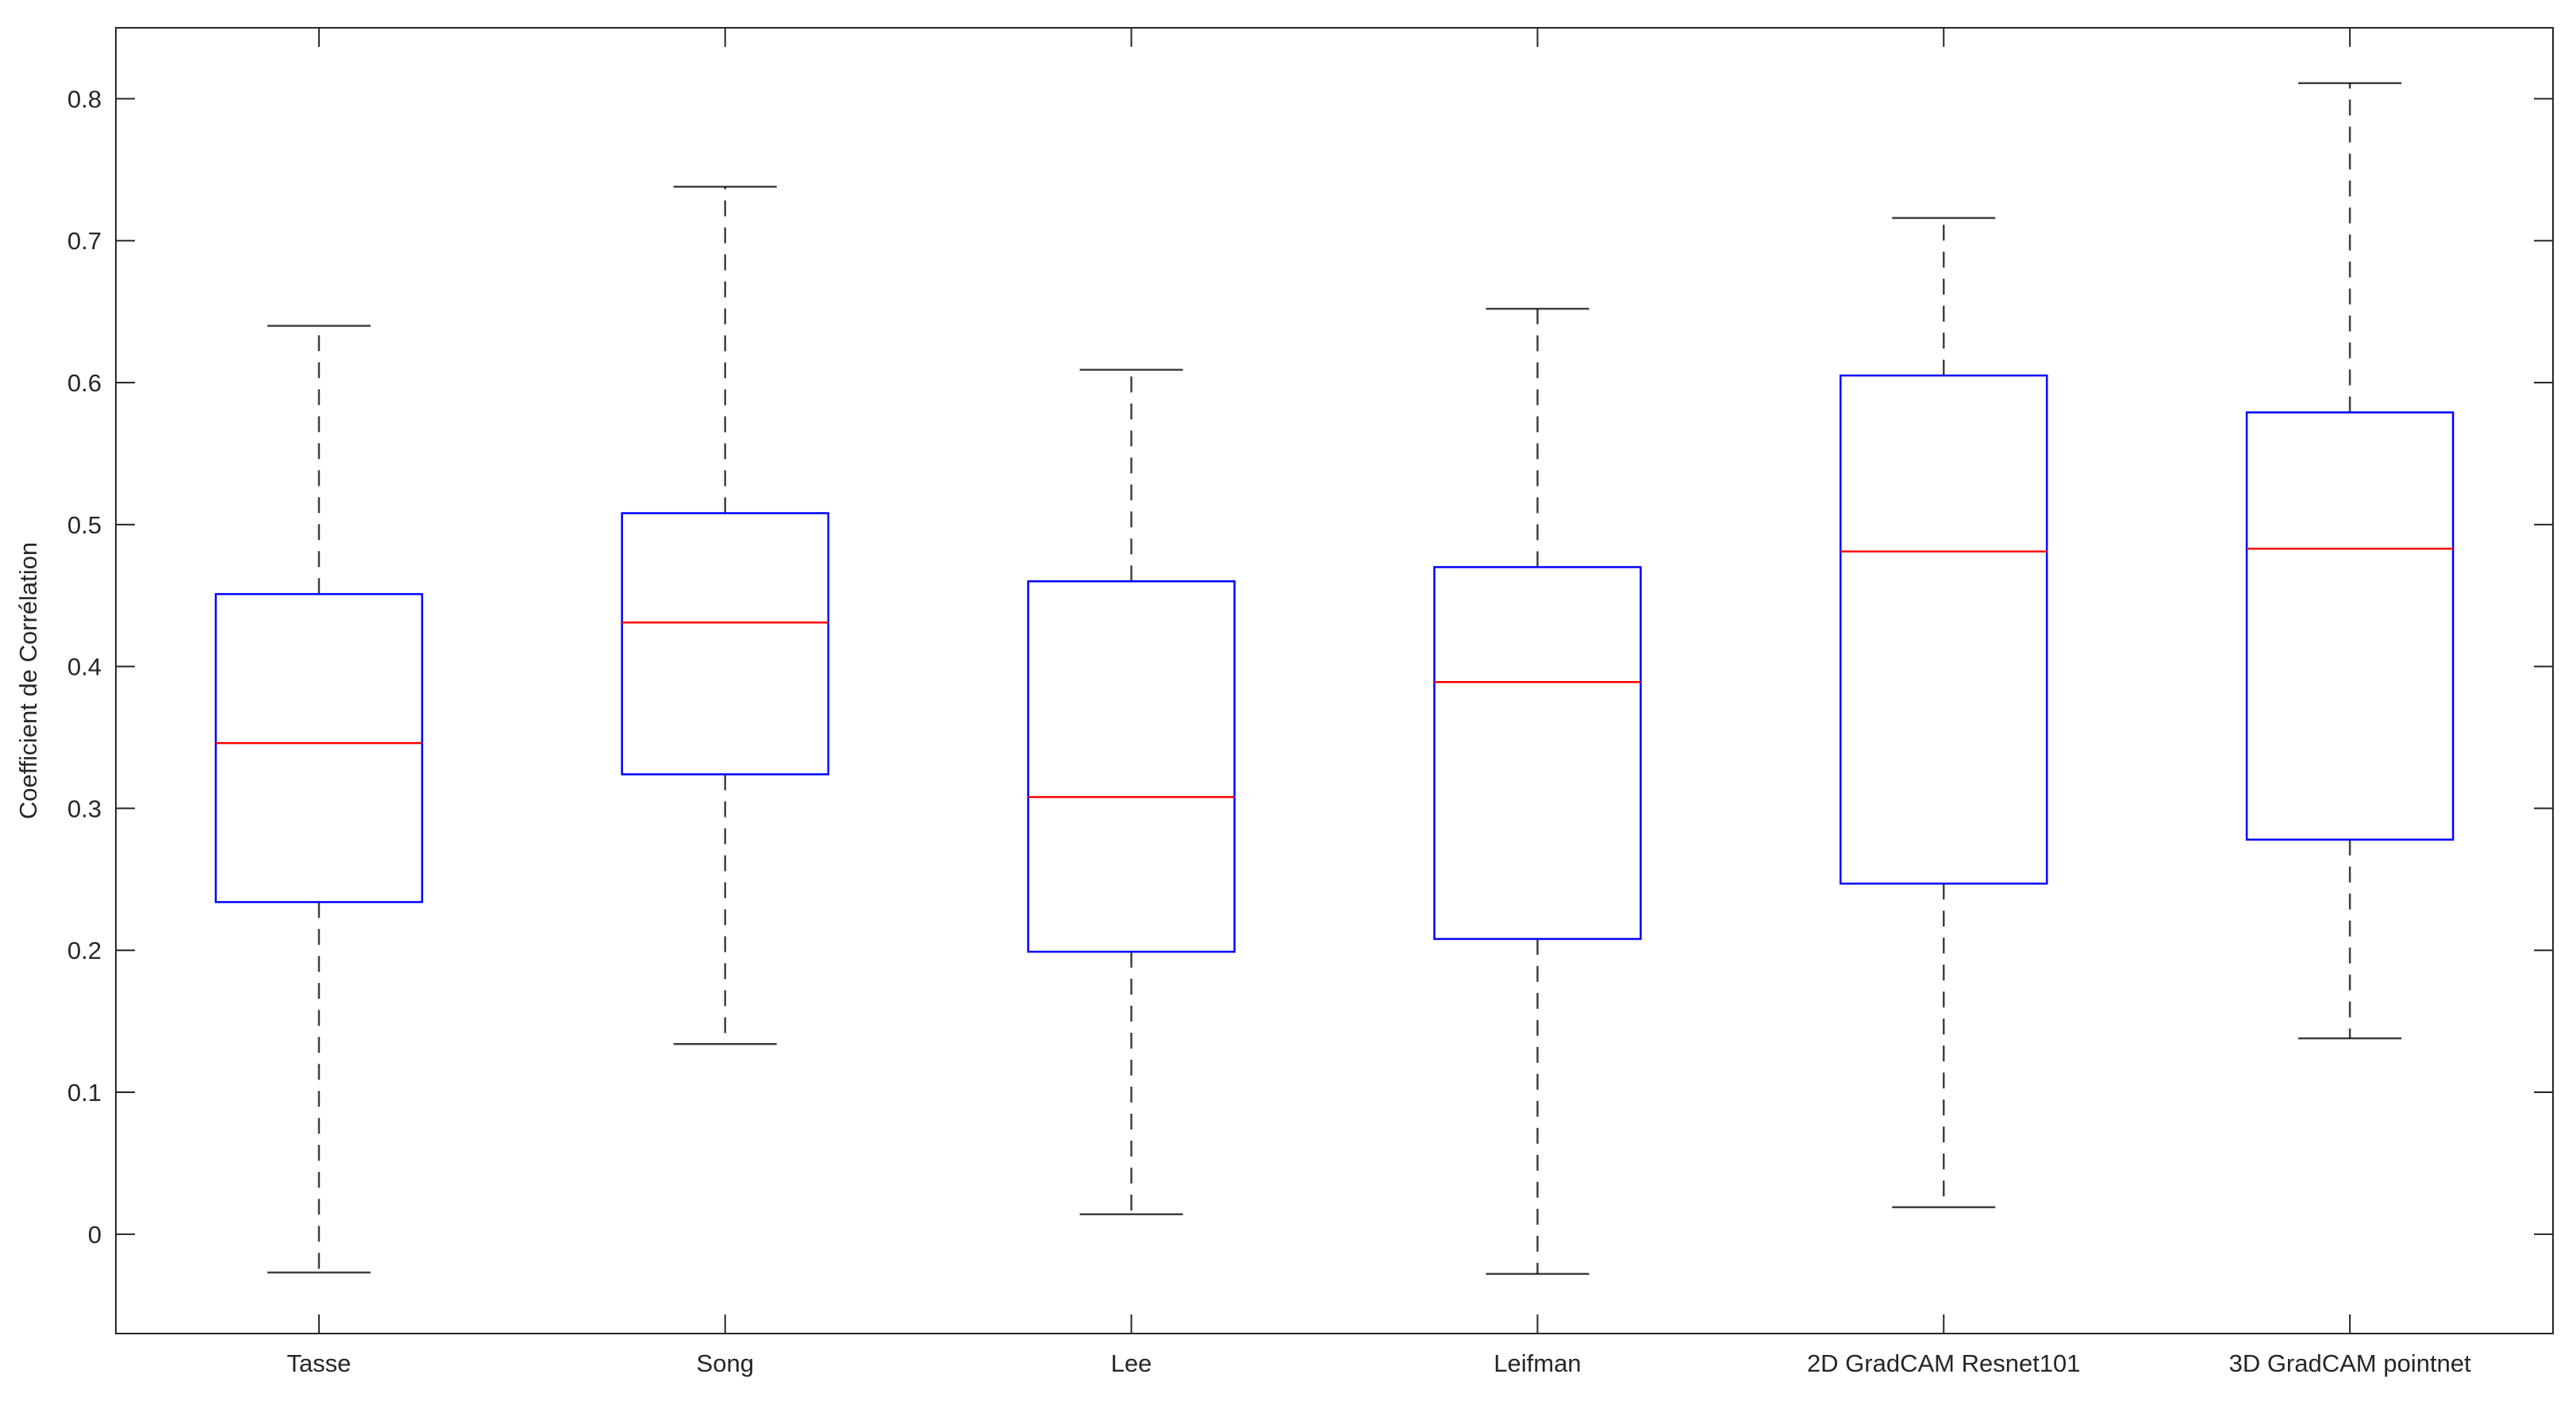 The width and height of the screenshot is (2576, 1401). I want to click on x-tick-label: 2D GradCAM Resnet101, so click(1944, 1363).